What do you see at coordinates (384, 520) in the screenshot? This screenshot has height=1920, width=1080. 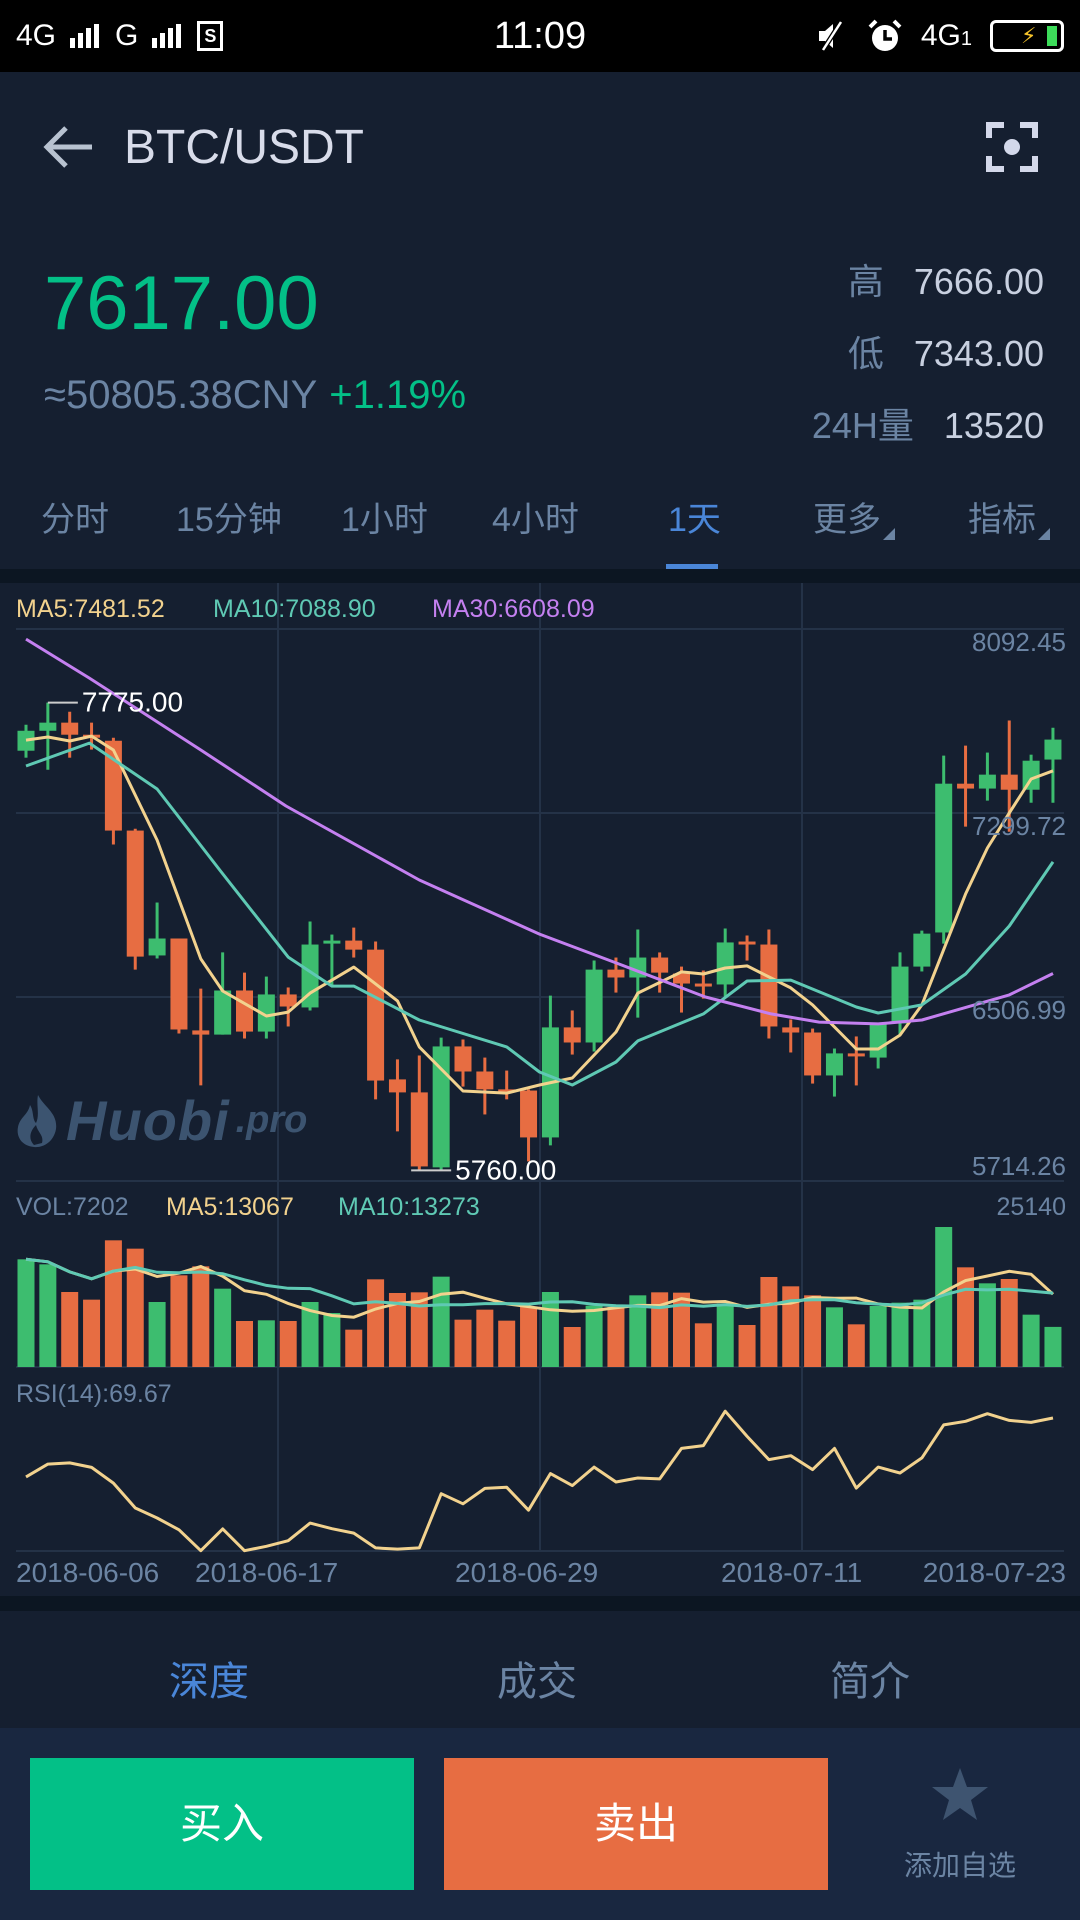 I see `tab-1hour: 1小时` at bounding box center [384, 520].